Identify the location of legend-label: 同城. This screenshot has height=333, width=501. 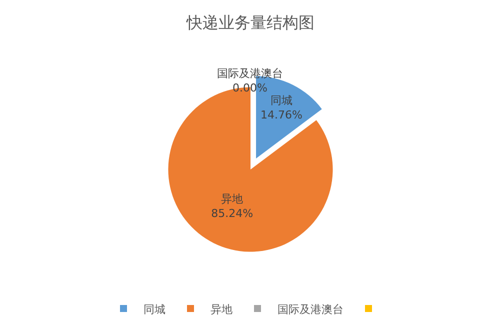
(155, 309).